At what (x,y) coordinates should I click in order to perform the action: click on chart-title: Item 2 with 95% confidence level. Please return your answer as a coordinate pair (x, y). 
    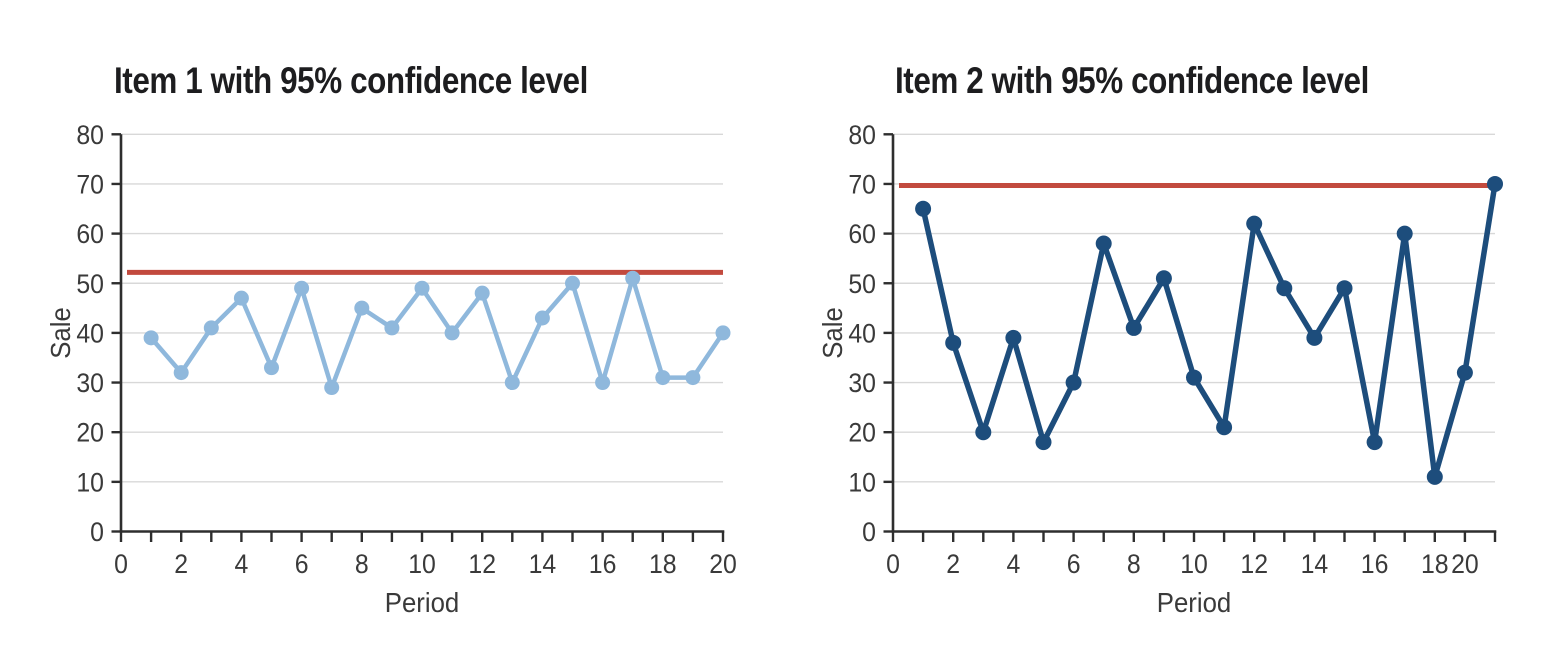
    Looking at the image, I should click on (1132, 81).